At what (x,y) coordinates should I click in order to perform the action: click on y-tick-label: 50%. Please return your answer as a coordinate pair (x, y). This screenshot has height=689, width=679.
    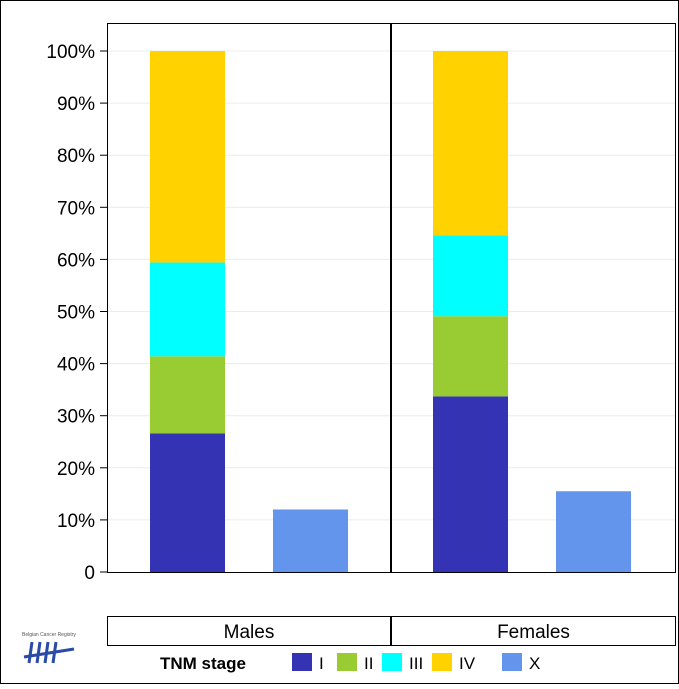
    Looking at the image, I should click on (76, 313).